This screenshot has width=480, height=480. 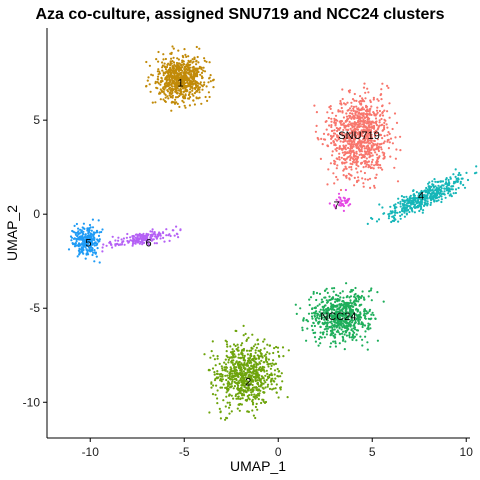 I want to click on cluster-label-4: 4, so click(x=421, y=196).